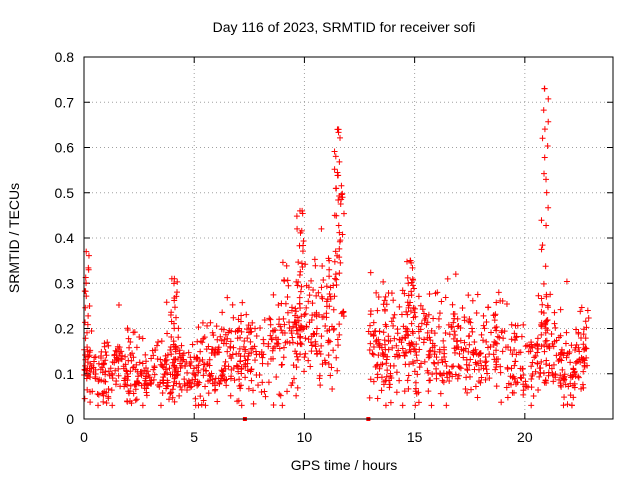  What do you see at coordinates (415, 437) in the screenshot?
I see `x-tick-label: 15` at bounding box center [415, 437].